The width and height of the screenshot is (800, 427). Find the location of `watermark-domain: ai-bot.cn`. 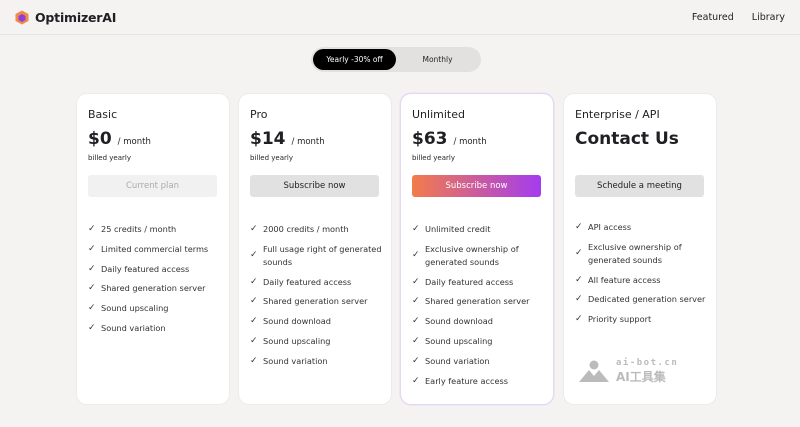

watermark-domain: ai-bot.cn is located at coordinates (647, 363).